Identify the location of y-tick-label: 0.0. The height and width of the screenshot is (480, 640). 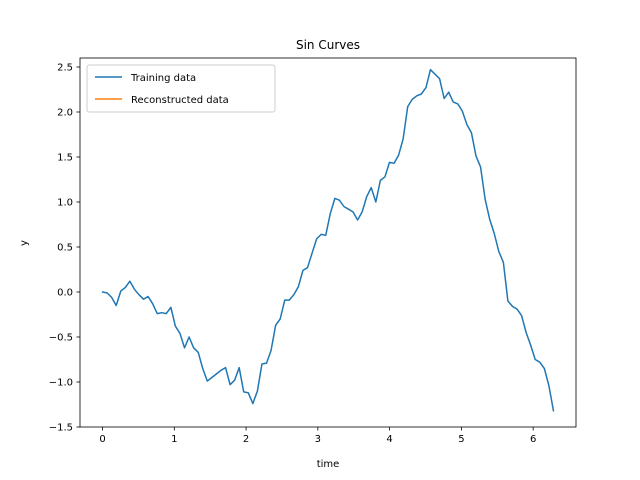
(65, 293).